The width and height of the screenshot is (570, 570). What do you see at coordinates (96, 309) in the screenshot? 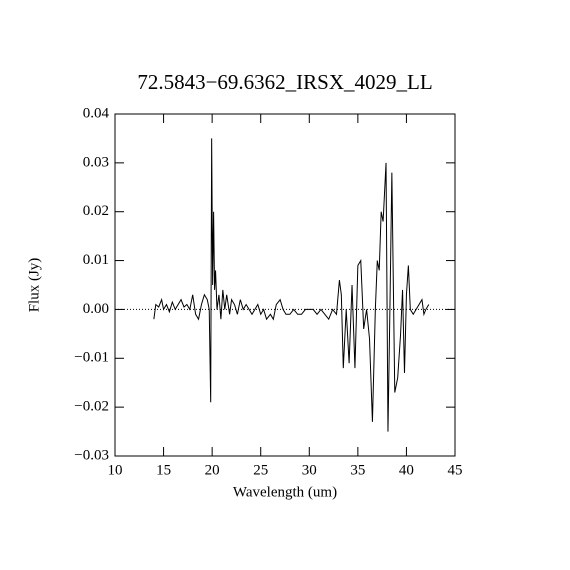
I see `y-tick-label: 0.00` at bounding box center [96, 309].